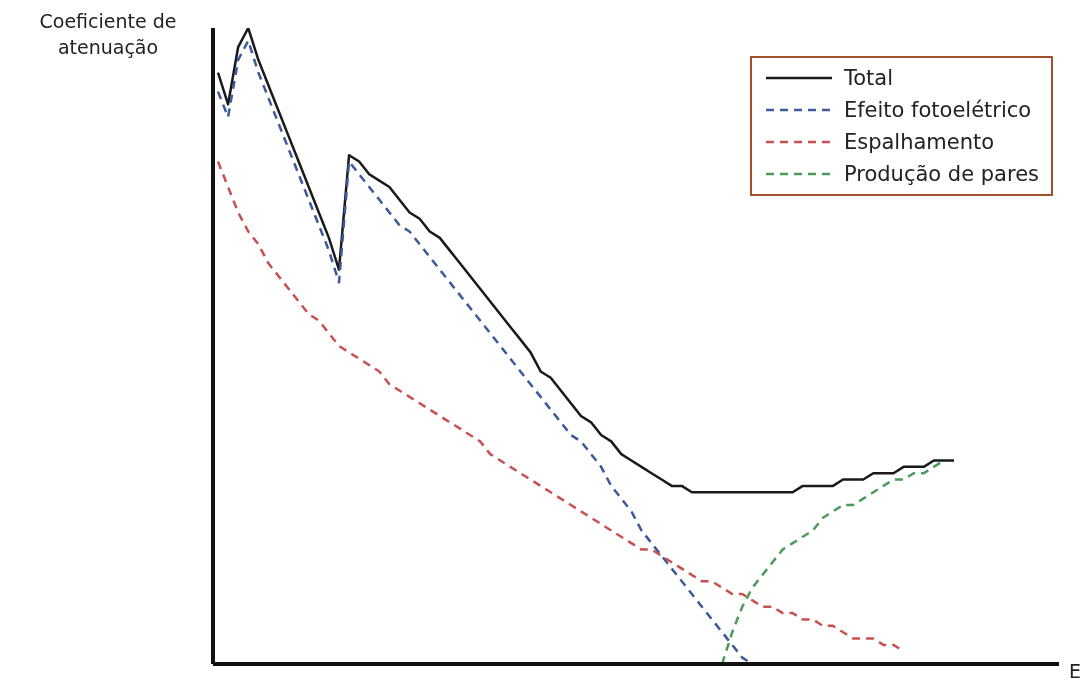 The image size is (1091, 694). What do you see at coordinates (1074, 671) in the screenshot?
I see `text: E` at bounding box center [1074, 671].